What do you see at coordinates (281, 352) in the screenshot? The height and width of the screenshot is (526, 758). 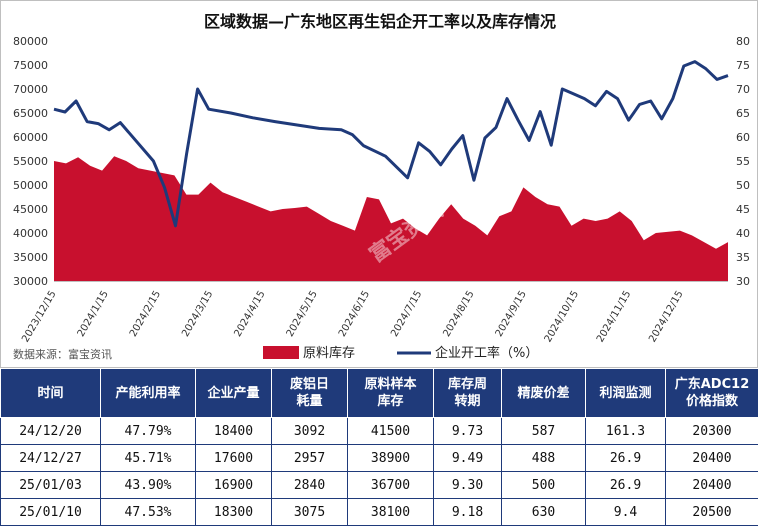 I see `legend-swatch-inventory` at bounding box center [281, 352].